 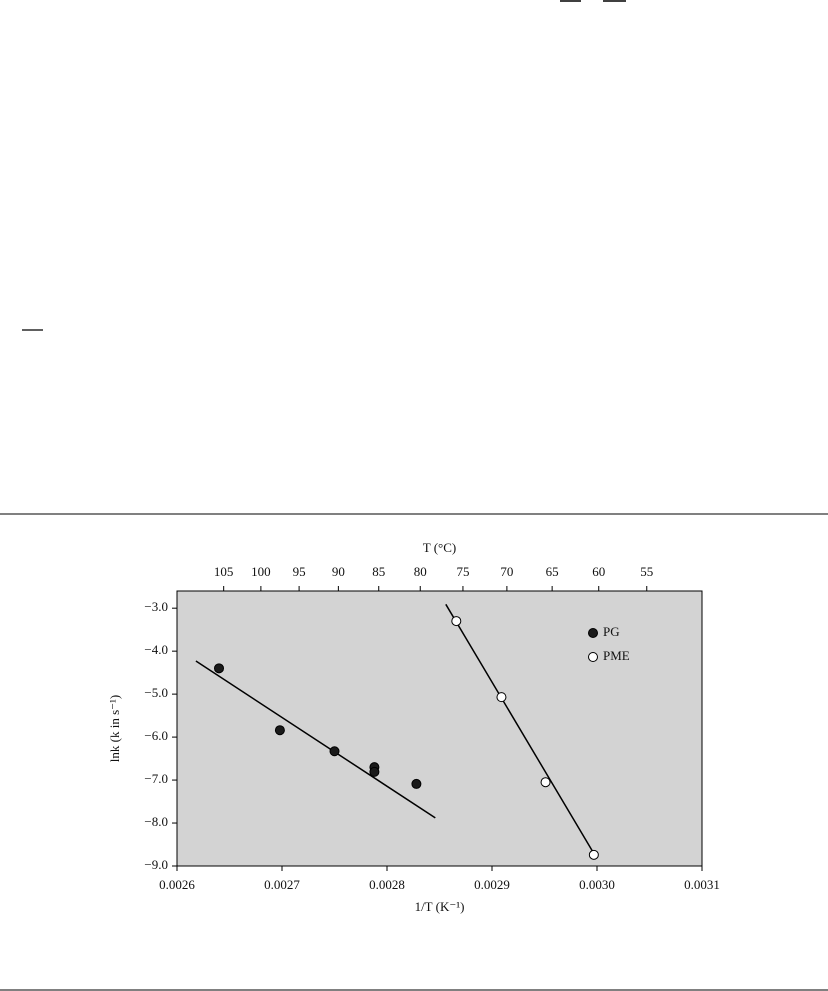 I want to click on y-tick-label: −8.0, so click(x=156, y=821).